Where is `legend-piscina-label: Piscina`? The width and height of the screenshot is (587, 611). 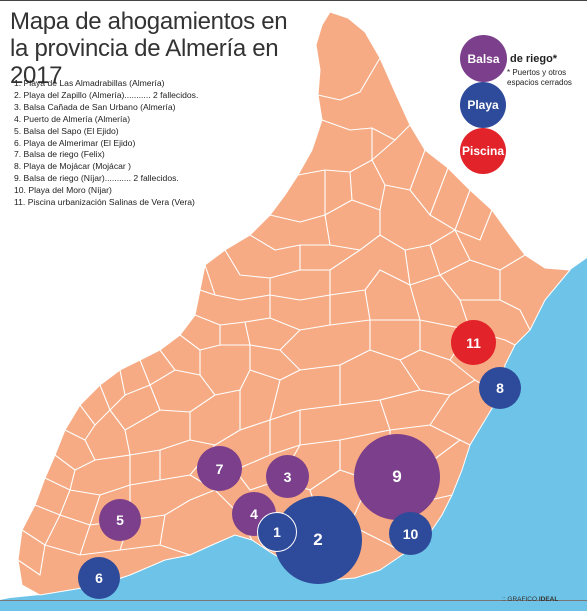 legend-piscina-label: Piscina is located at coordinates (483, 151).